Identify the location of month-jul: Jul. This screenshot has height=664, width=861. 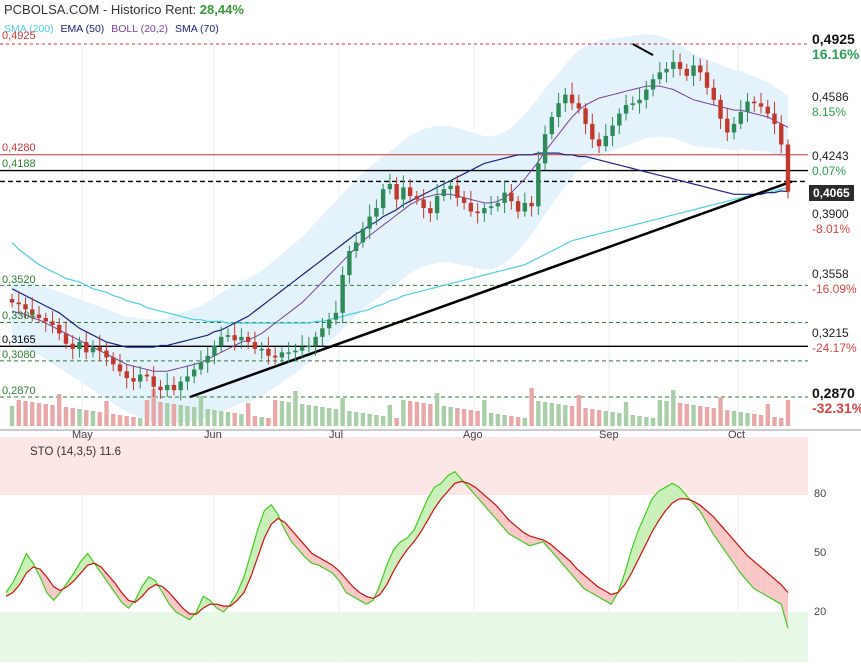
(336, 435).